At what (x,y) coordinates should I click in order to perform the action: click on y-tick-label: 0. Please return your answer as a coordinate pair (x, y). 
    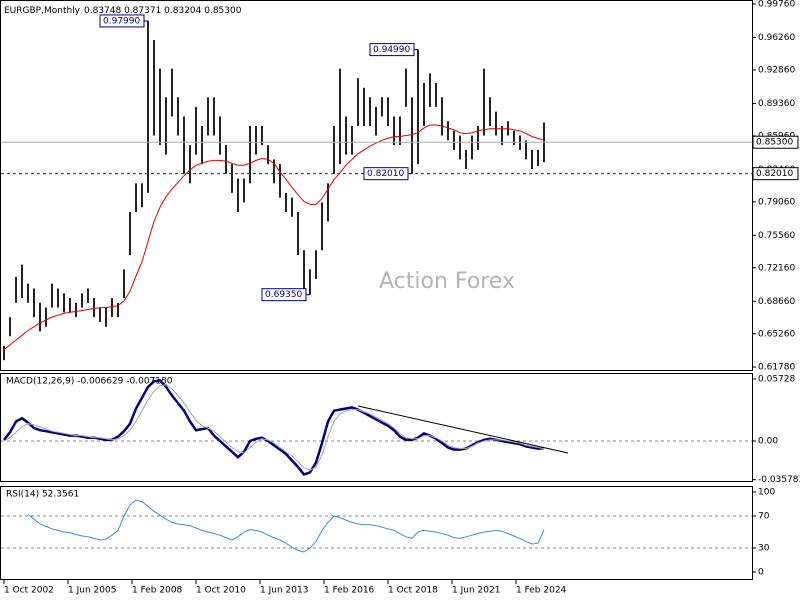
    Looking at the image, I should click on (761, 573).